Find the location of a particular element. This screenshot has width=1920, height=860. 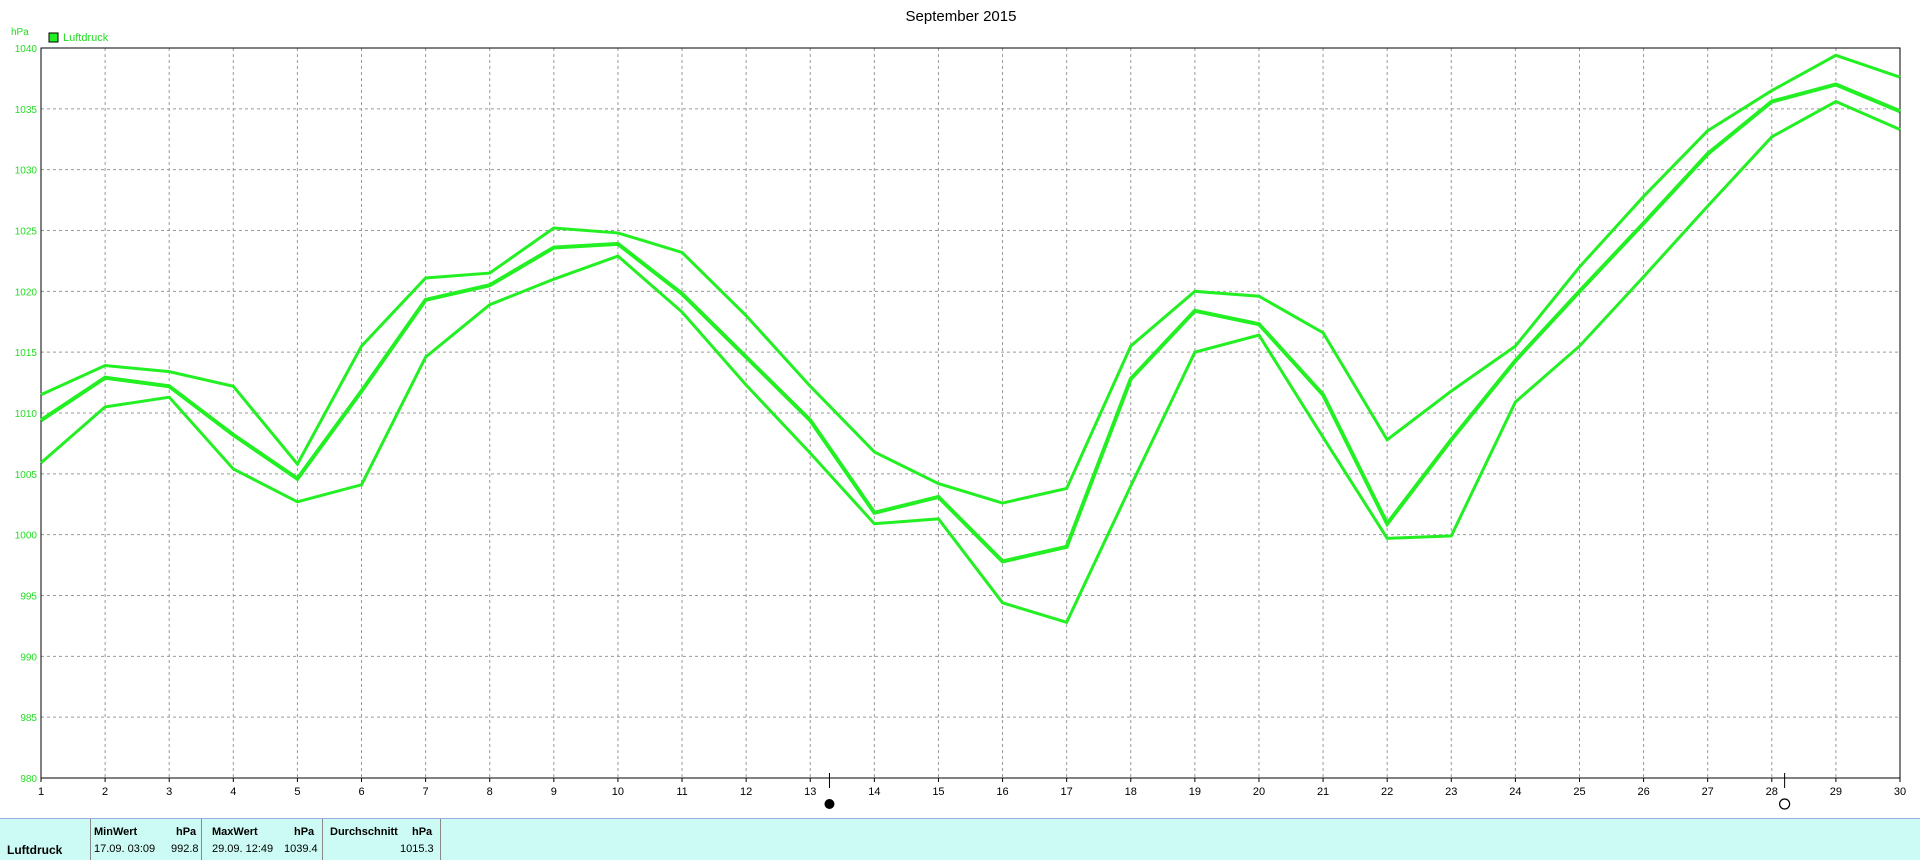

y-tick-label: 985 is located at coordinates (28, 718).